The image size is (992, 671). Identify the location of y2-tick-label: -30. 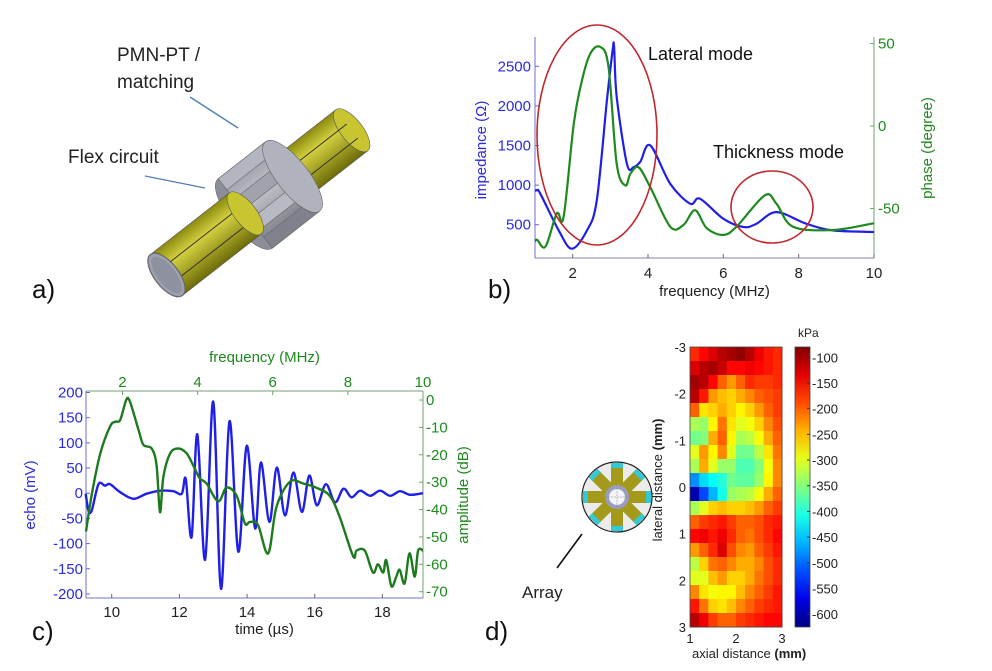
(437, 482).